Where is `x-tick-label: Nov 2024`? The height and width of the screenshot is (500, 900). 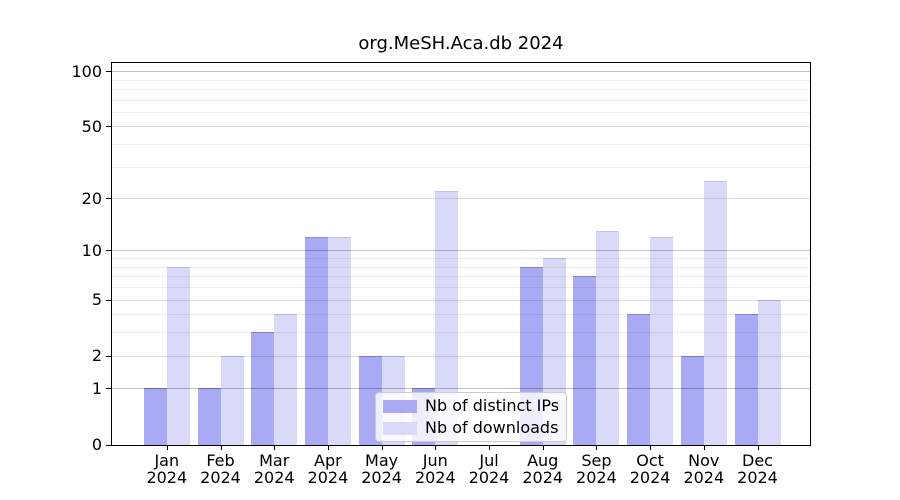
x-tick-label: Nov 2024 is located at coordinates (704, 469).